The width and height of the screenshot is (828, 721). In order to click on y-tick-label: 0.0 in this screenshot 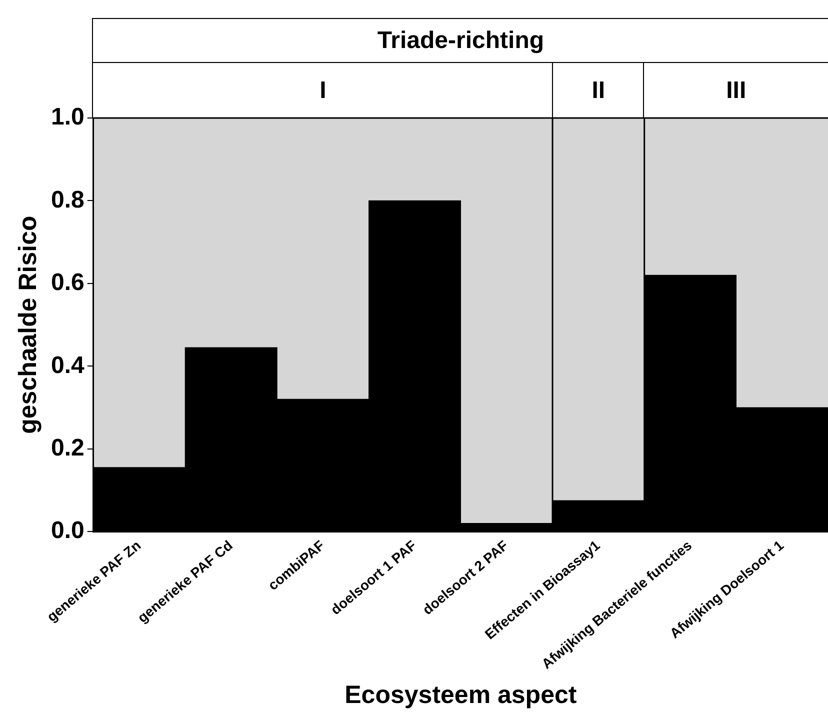, I will do `click(67, 530)`.